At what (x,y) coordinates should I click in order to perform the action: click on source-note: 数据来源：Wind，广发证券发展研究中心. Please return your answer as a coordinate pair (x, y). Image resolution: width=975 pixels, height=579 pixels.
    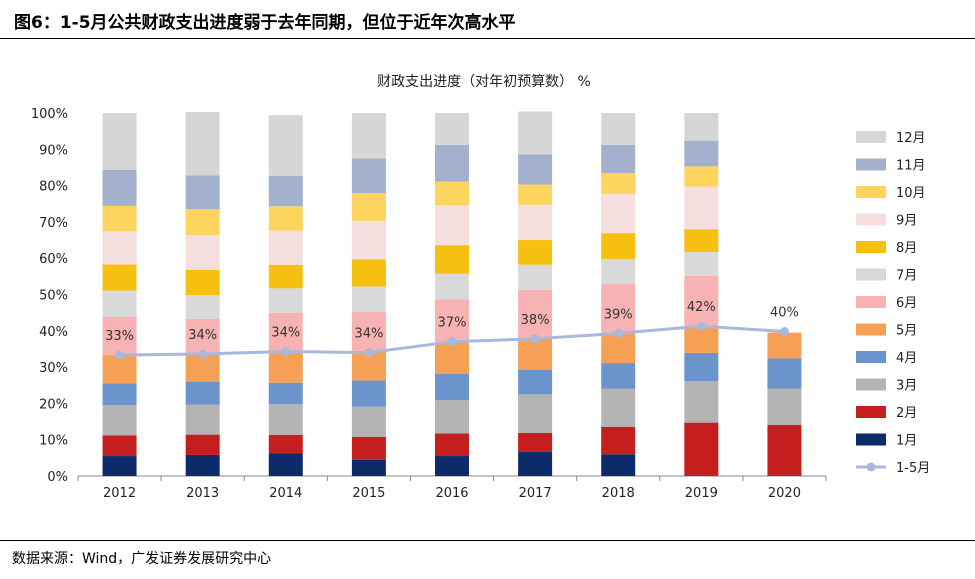
    Looking at the image, I should click on (142, 559).